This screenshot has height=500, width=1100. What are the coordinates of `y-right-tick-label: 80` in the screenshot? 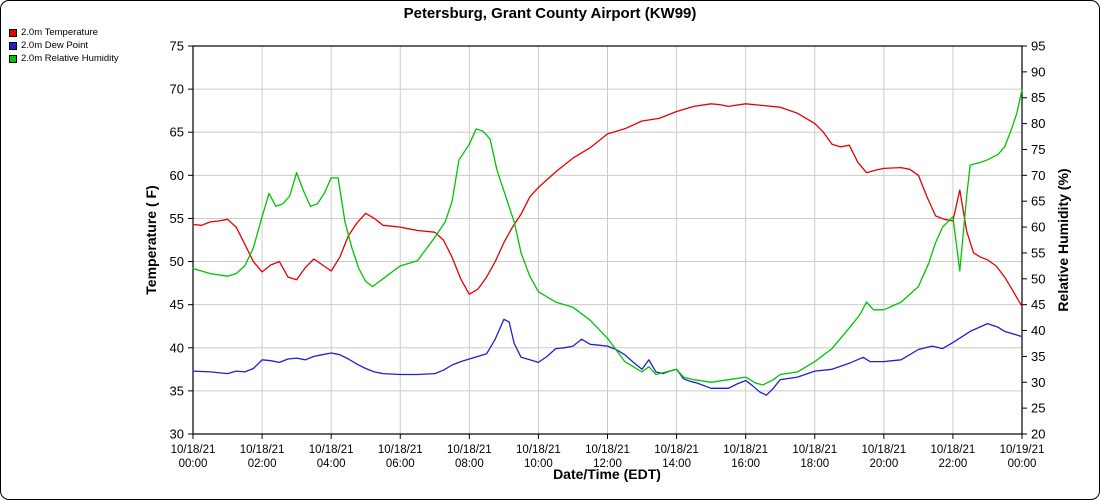 It's located at (1038, 123).